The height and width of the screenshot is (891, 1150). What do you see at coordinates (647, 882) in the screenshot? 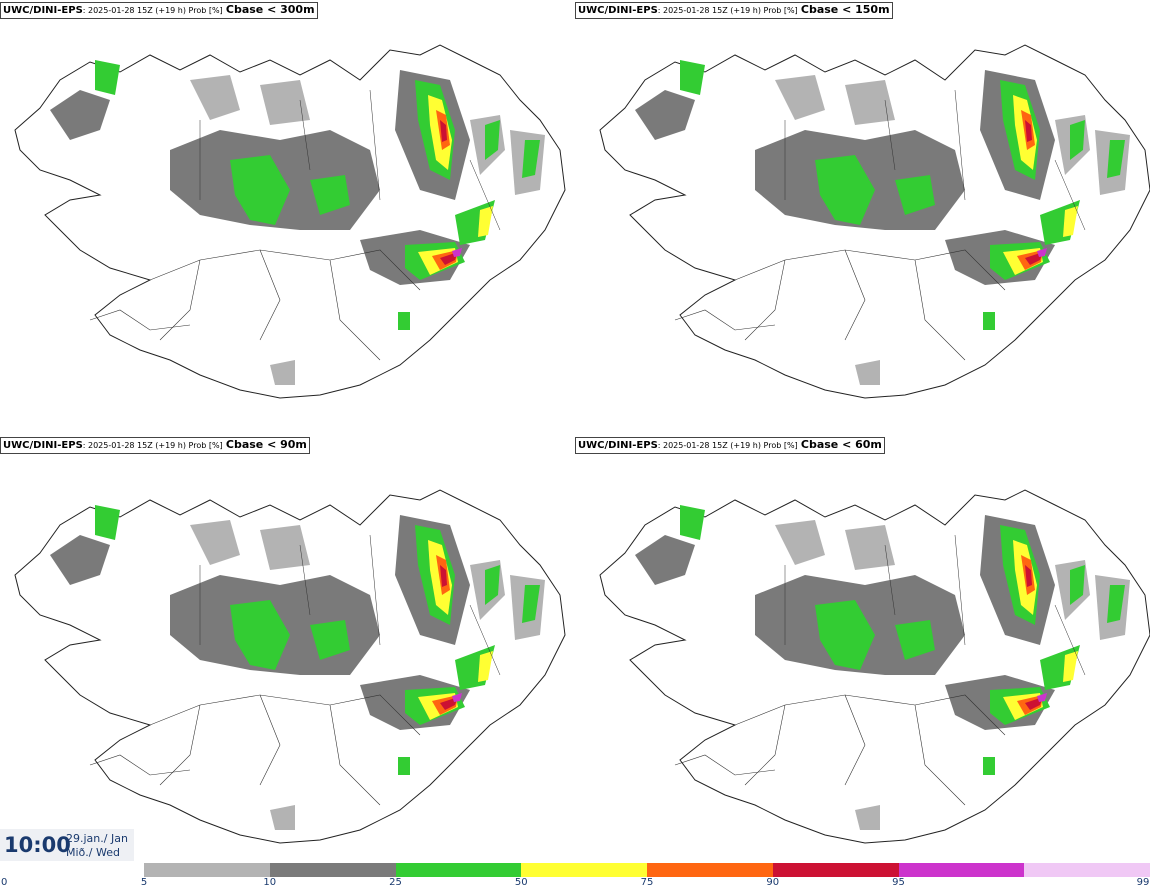
I see `colorbar-tick-label: 75` at bounding box center [647, 882].